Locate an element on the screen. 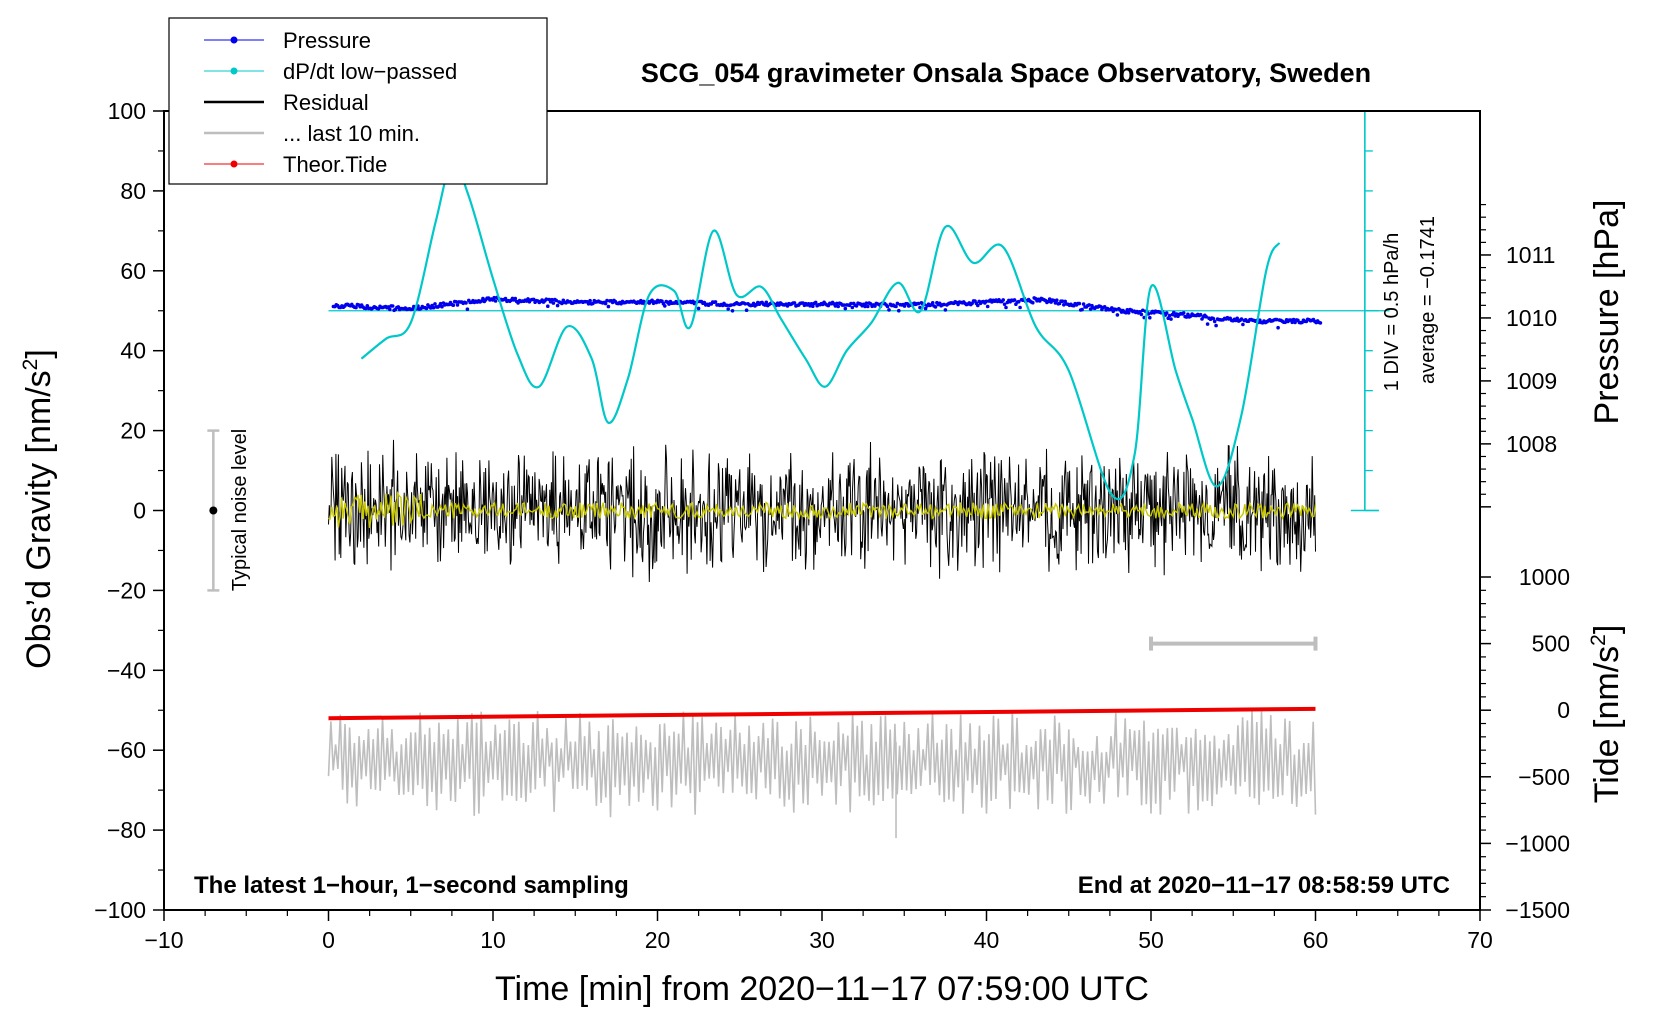  y-tick-label: −40 is located at coordinates (126, 670).